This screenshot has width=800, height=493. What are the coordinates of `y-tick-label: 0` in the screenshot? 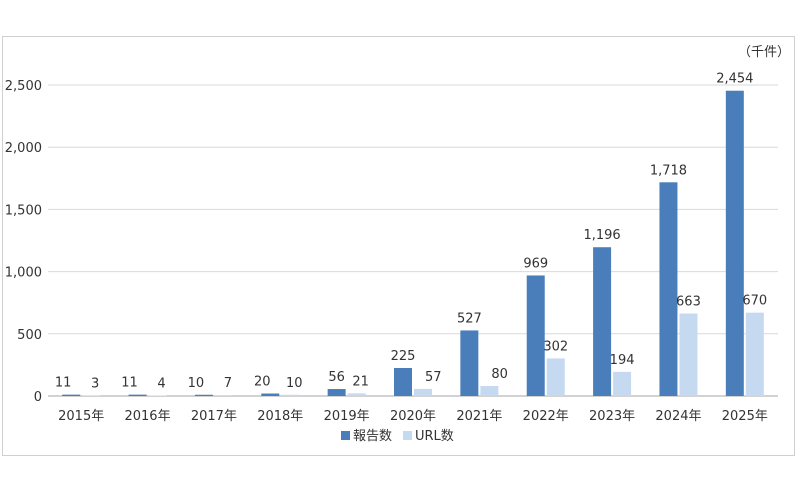 It's located at (38, 397).